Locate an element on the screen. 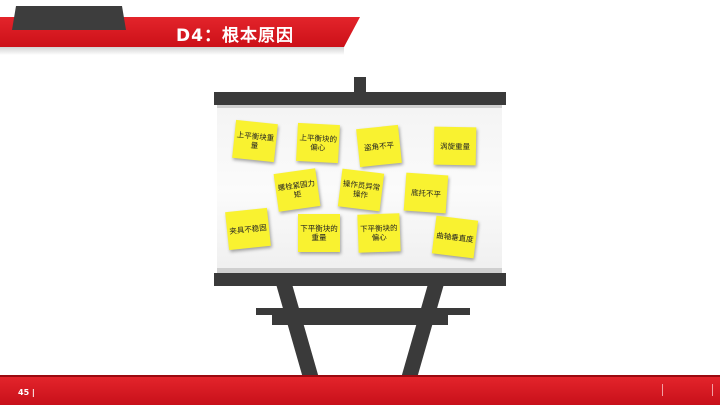 This screenshot has width=720, height=405. easel-right-leg is located at coordinates (422, 330).